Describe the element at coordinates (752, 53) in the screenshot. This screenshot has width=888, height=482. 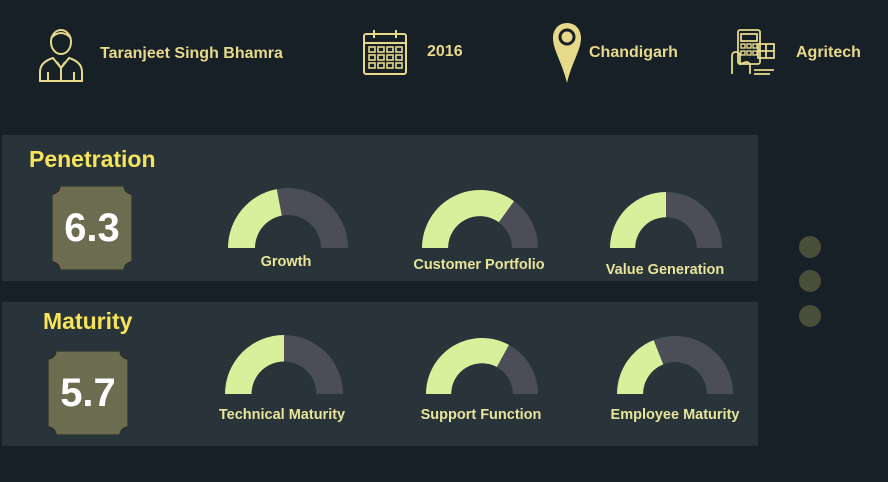
I see `tech-device-icon` at that location.